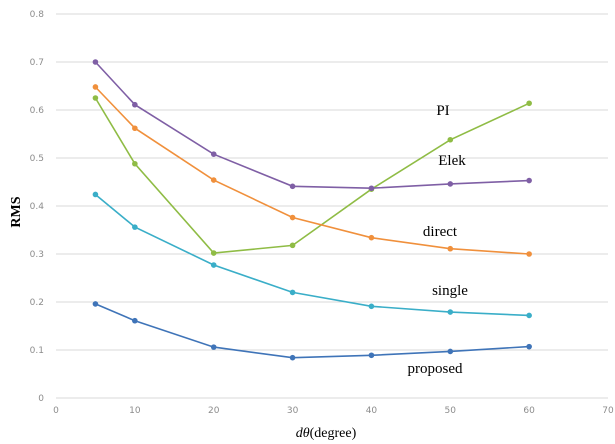 The width and height of the screenshot is (615, 444). Describe the element at coordinates (293, 411) in the screenshot. I see `x-tick-label: 30` at that location.